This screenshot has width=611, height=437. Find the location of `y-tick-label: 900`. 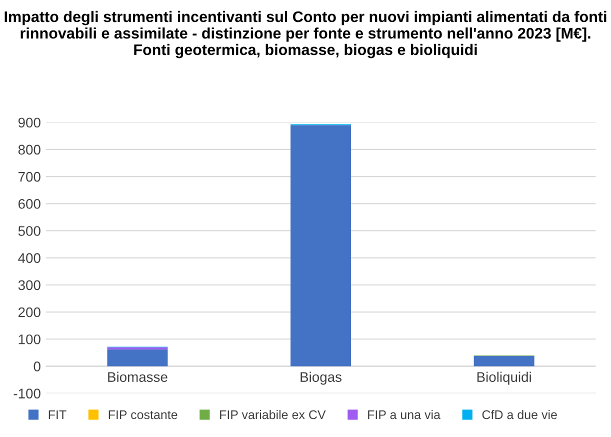

y-tick-label: 900 is located at coordinates (29, 123).